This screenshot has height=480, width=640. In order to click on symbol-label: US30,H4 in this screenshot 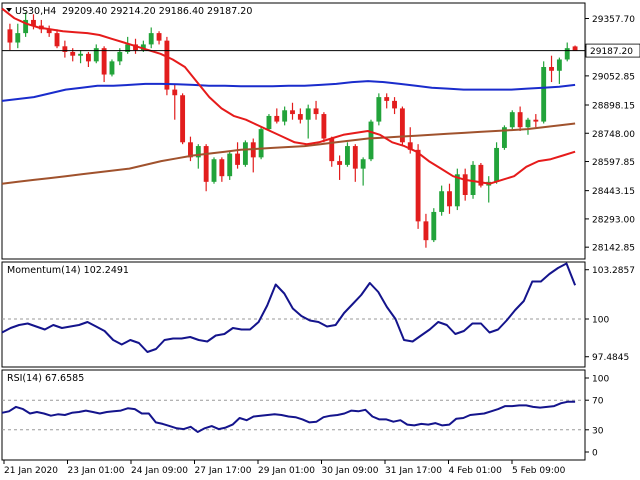, I will do `click(35, 11)`.